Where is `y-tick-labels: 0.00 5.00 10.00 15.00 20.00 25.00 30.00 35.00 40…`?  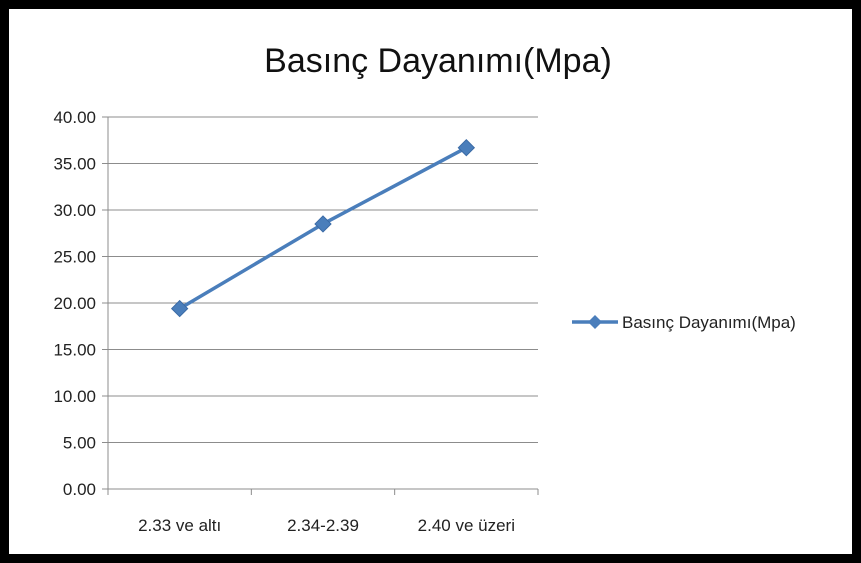 y-tick-labels: 0.00 5.00 10.00 15.00 20.00 25.00 30.00 35.00 40… is located at coordinates (74, 303).